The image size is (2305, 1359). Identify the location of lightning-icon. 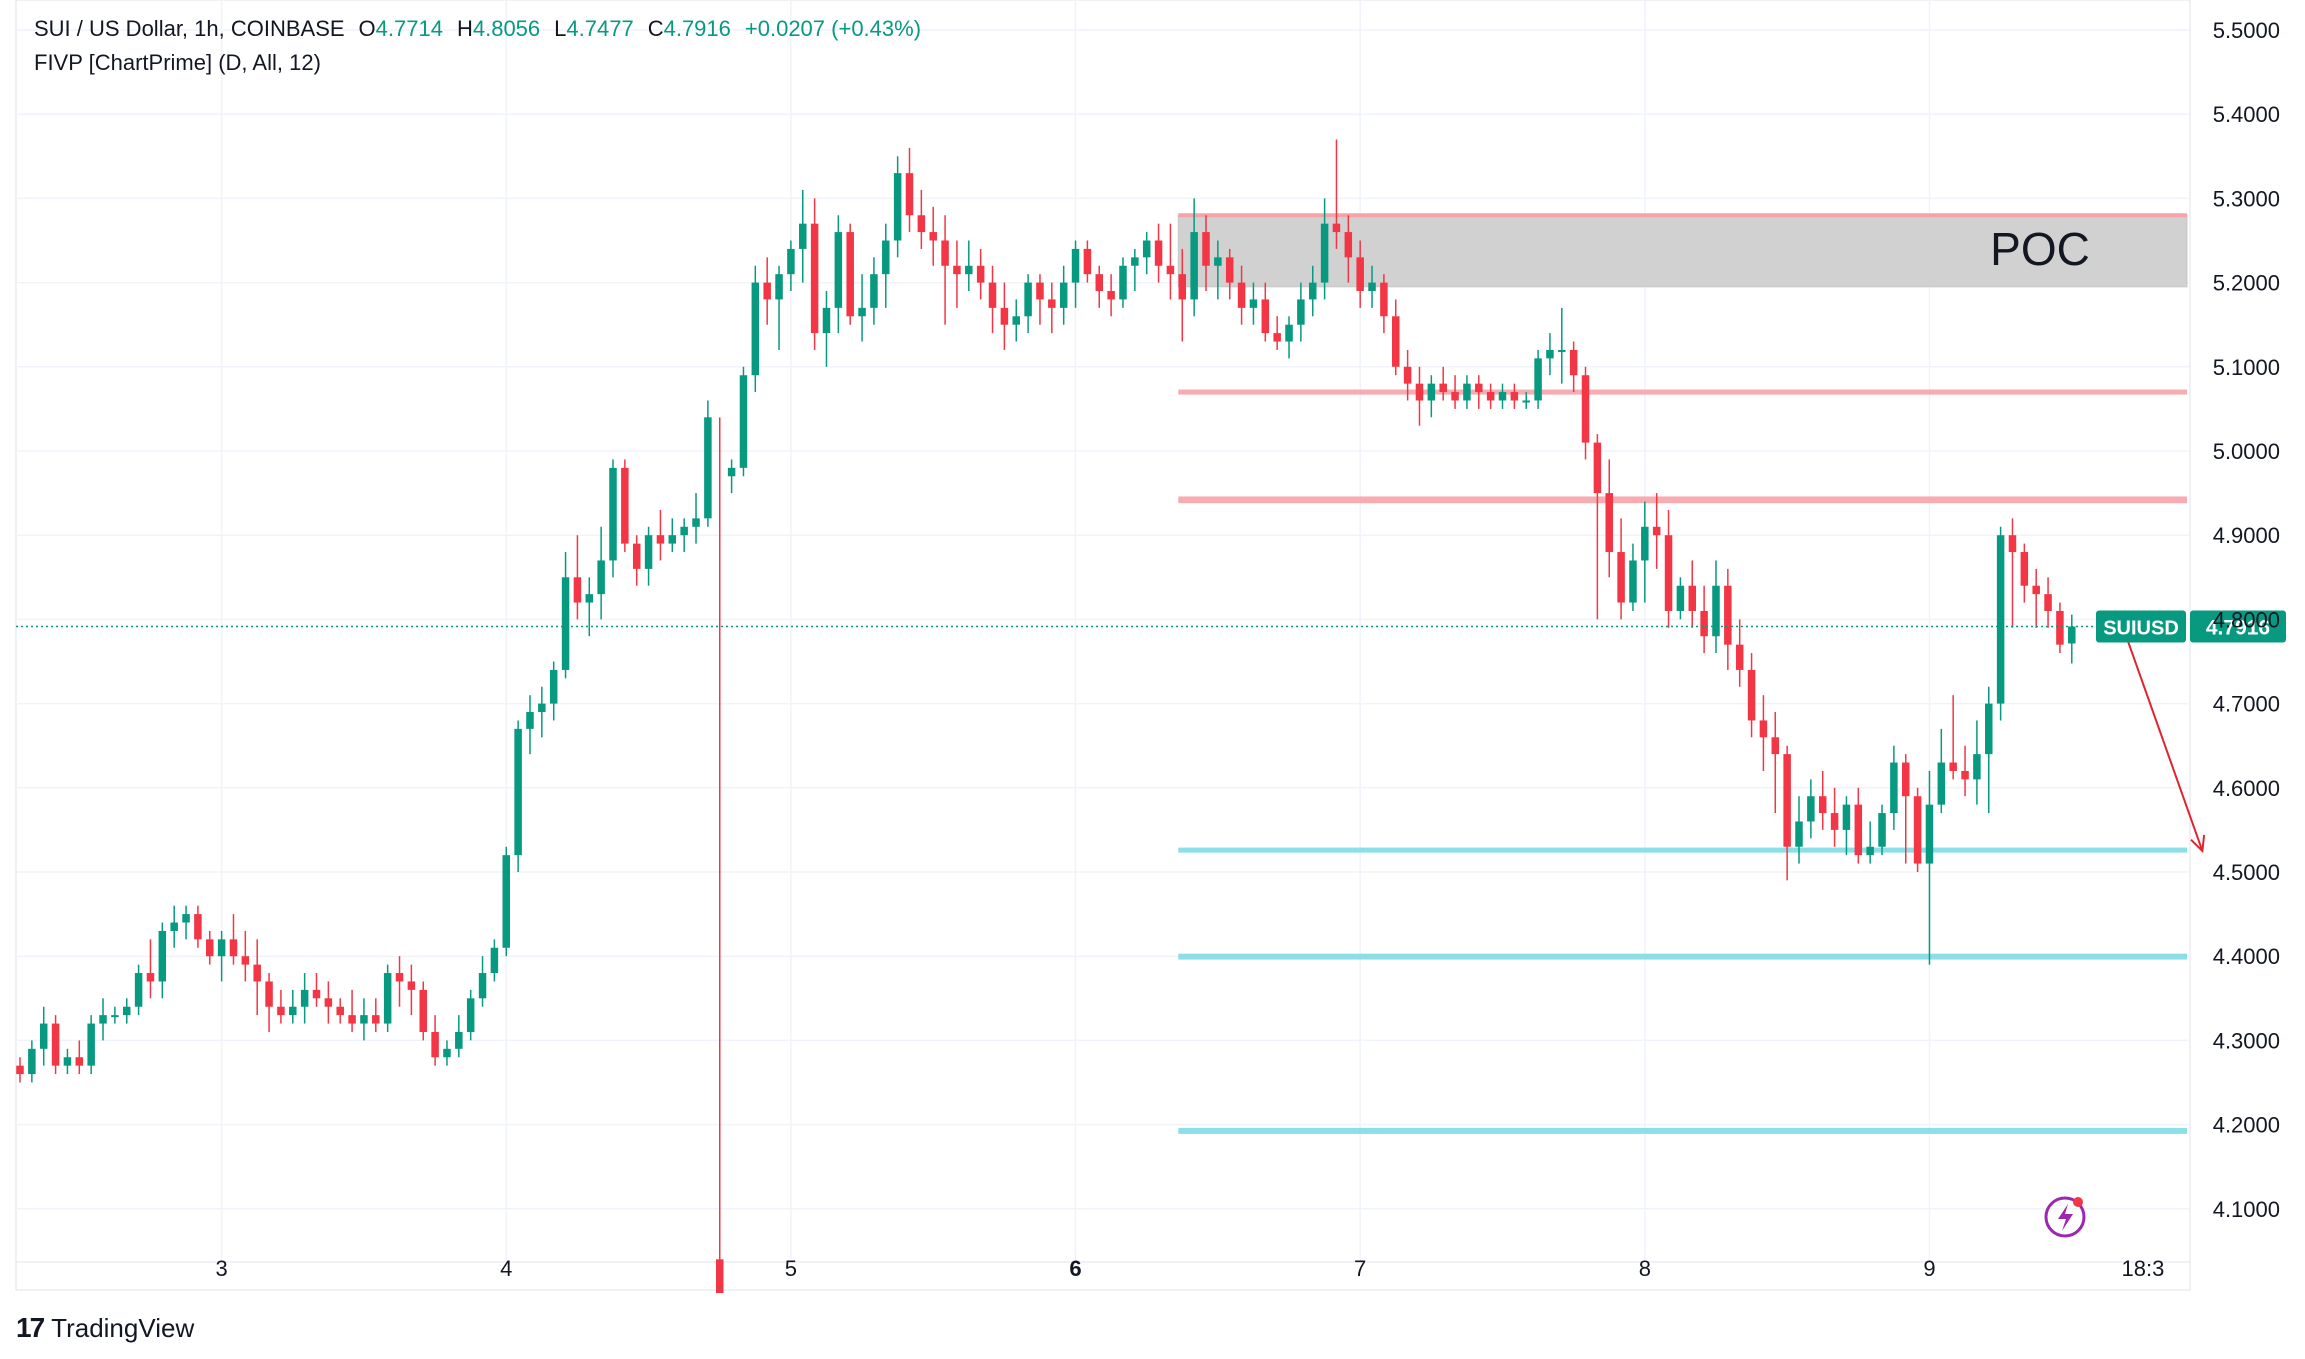
(2065, 1217).